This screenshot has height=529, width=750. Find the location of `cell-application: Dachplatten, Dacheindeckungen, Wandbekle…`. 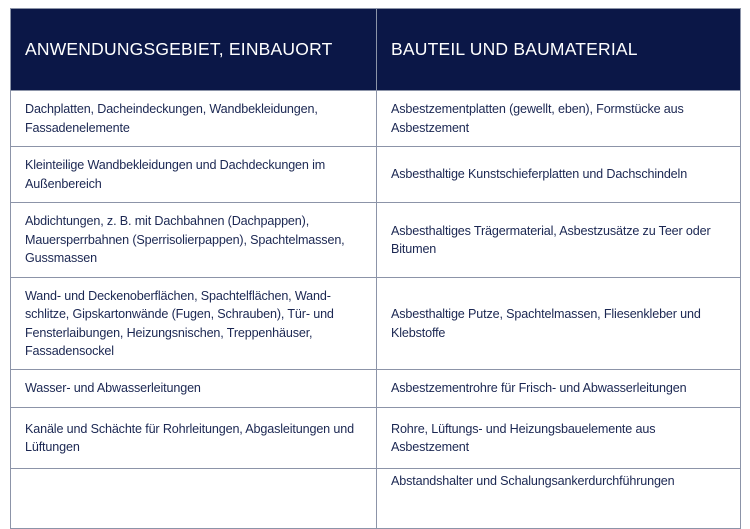

cell-application: Dachplatten, Dacheindeckungen, Wandbekle… is located at coordinates (193, 118).